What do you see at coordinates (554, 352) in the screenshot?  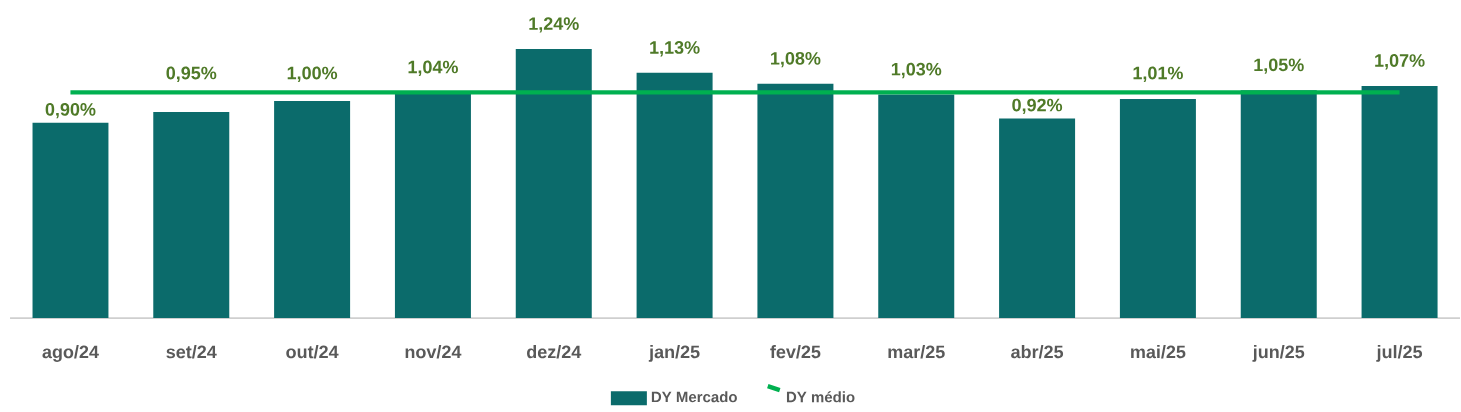 I see `x-tick-label: dez/24` at bounding box center [554, 352].